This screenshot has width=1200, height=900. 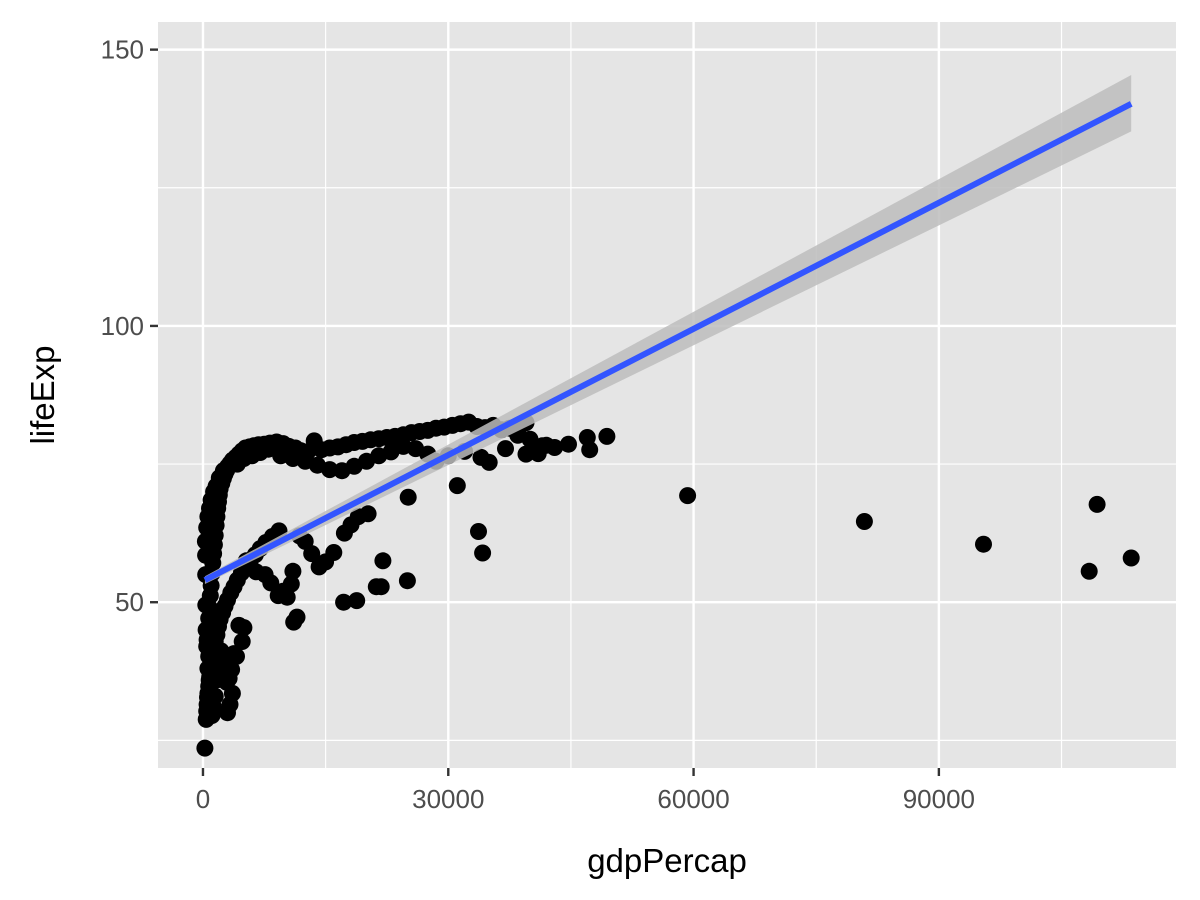 What do you see at coordinates (42, 394) in the screenshot?
I see `y-axis-title: lifeExp` at bounding box center [42, 394].